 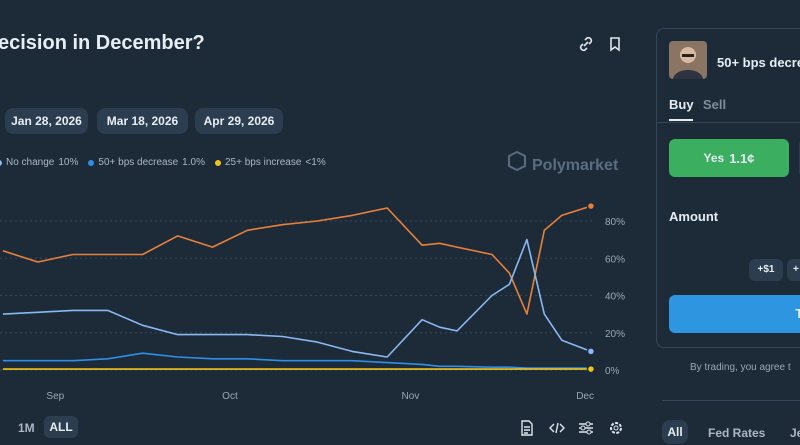 I want to click on date-pill: Apr 29, 2026, so click(x=239, y=121).